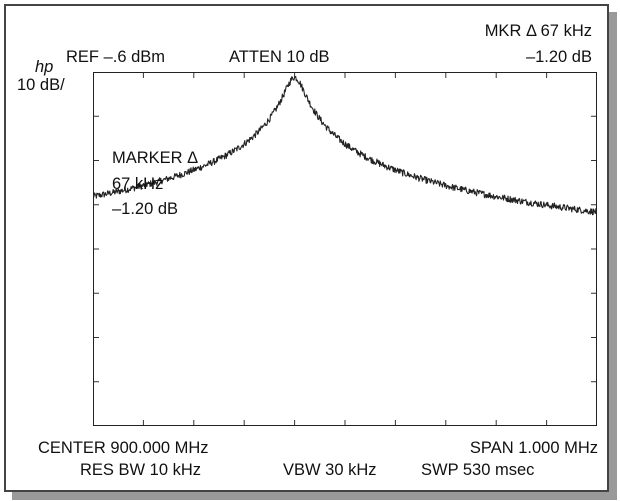 The height and width of the screenshot is (501, 620). What do you see at coordinates (533, 448) in the screenshot?
I see `span: SPAN 1.000 MHz` at bounding box center [533, 448].